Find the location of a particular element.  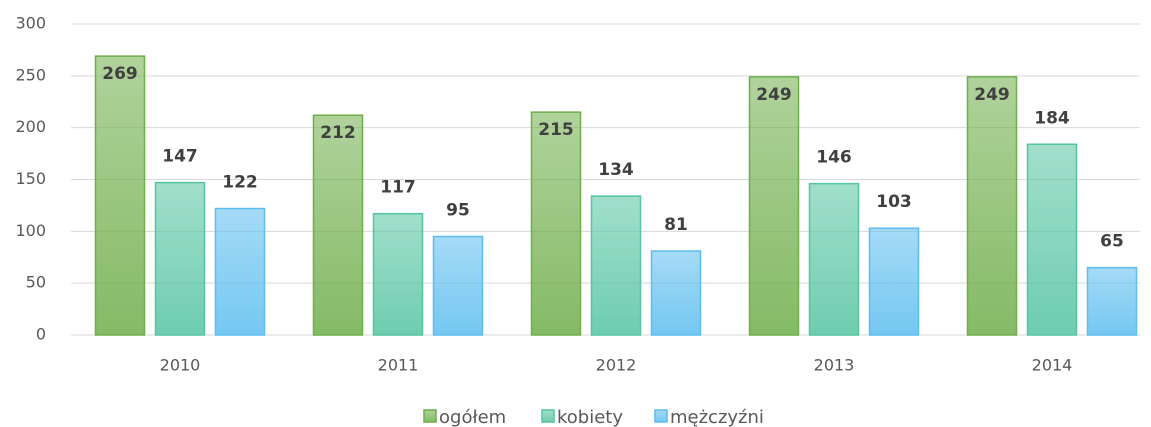

y-tick-label: 250 is located at coordinates (30, 74).